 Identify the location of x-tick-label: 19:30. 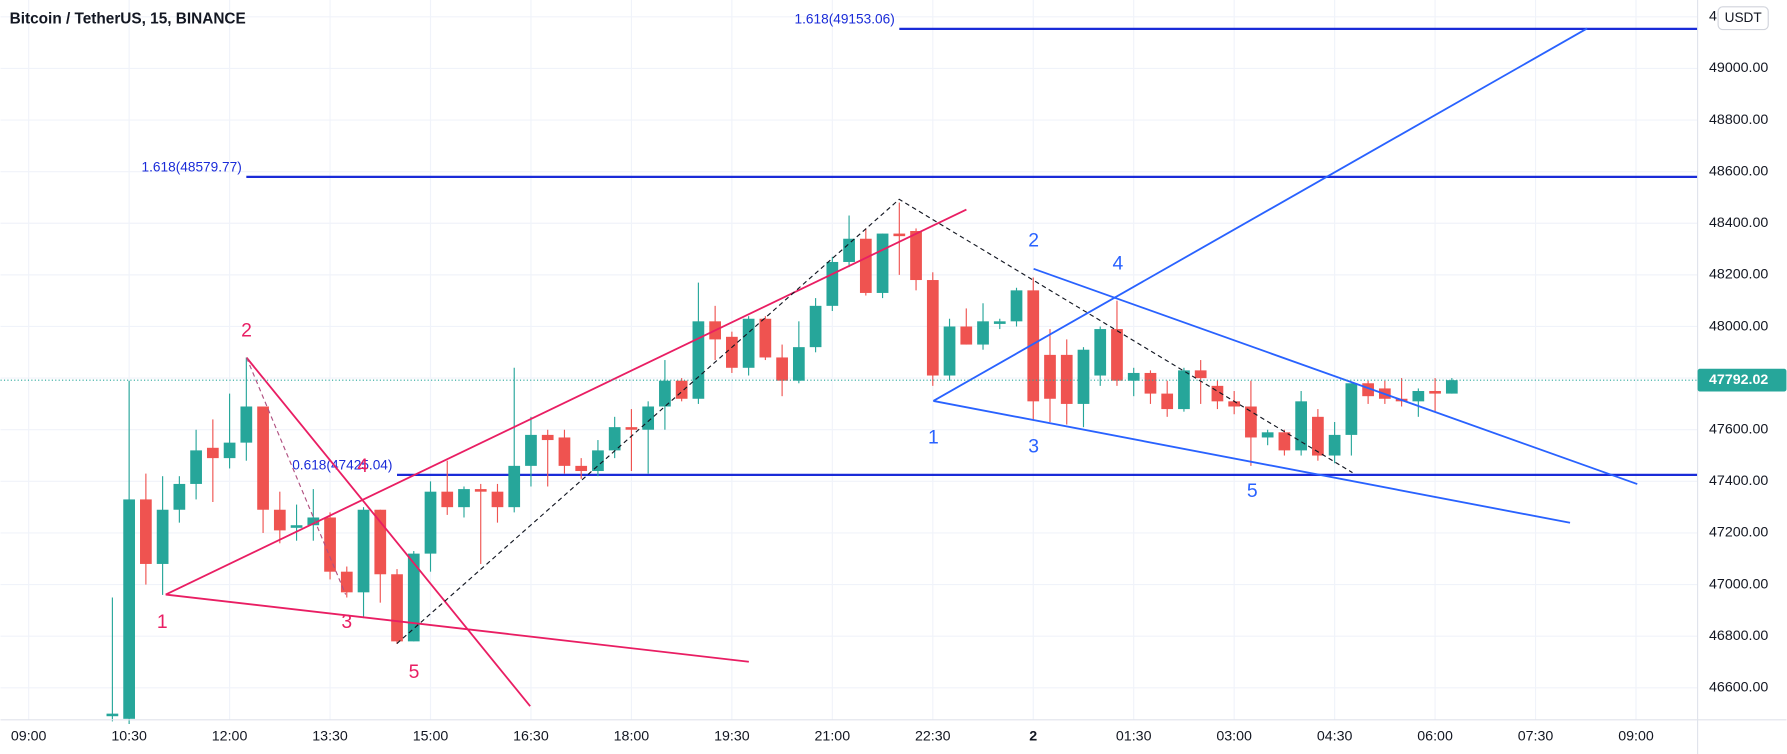
(732, 737).